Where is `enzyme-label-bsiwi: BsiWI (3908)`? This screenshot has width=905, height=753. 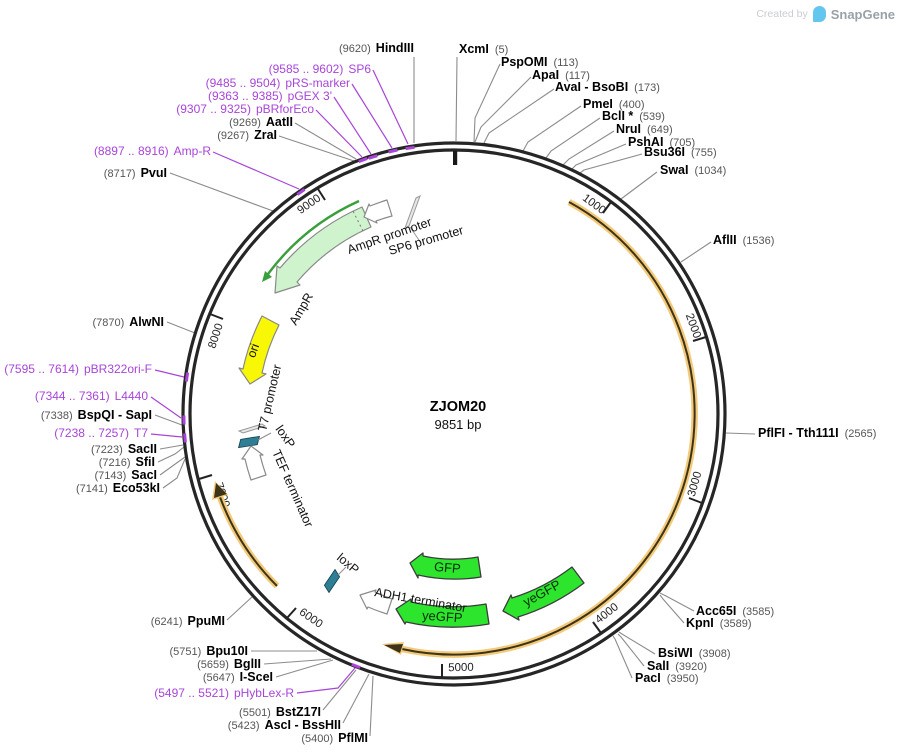 enzyme-label-bsiwi: BsiWI (3908) is located at coordinates (694, 654).